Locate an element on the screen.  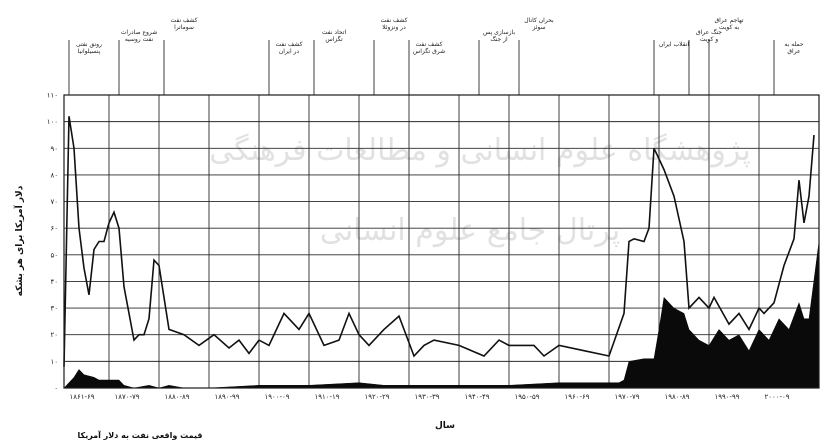
x-tick-label: ۱۸۹۰-۹۹ is located at coordinates (226, 397).